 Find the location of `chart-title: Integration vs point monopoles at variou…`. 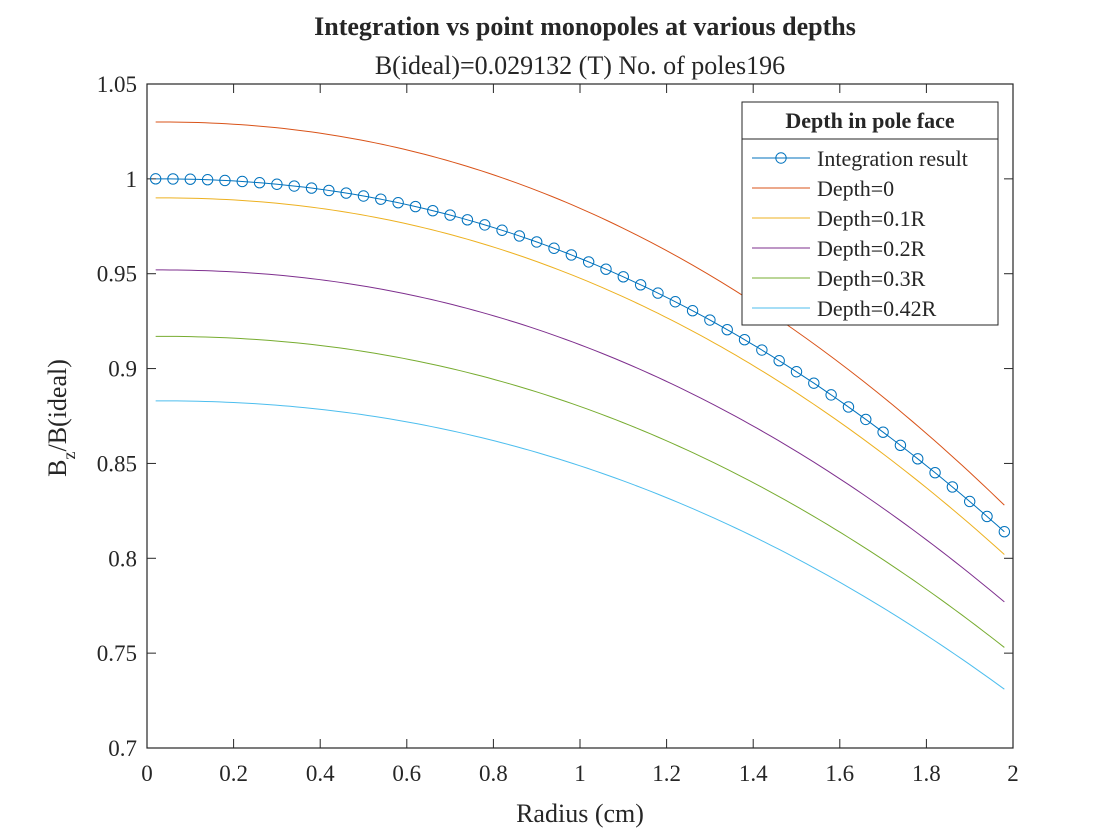

chart-title: Integration vs point monopoles at variou… is located at coordinates (585, 26).